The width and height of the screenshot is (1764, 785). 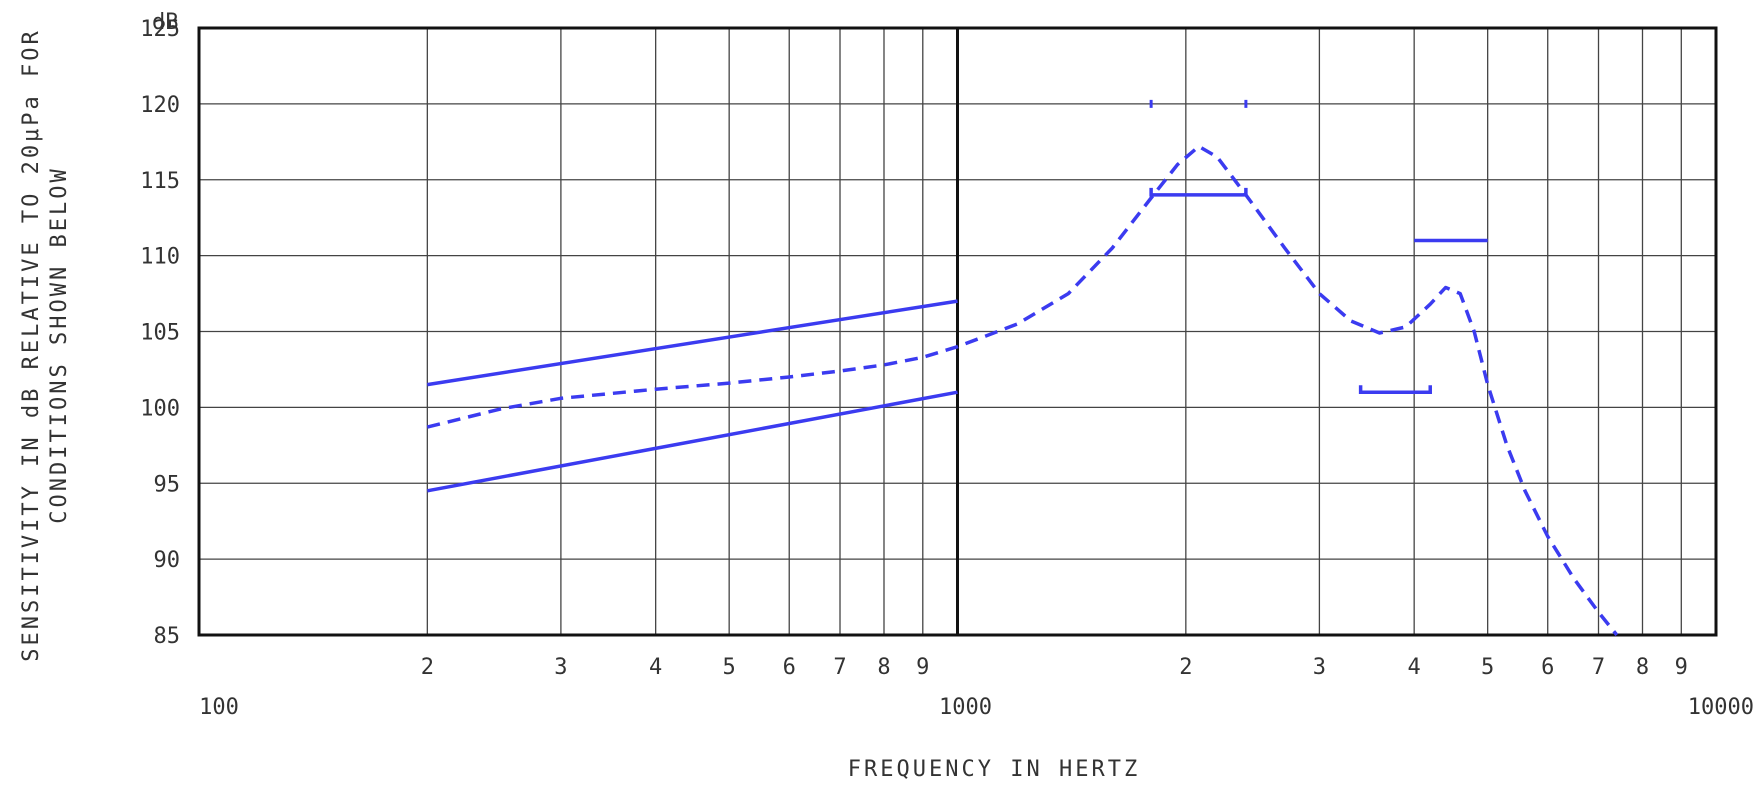 I want to click on y-tick-label: 125, so click(x=160, y=29).